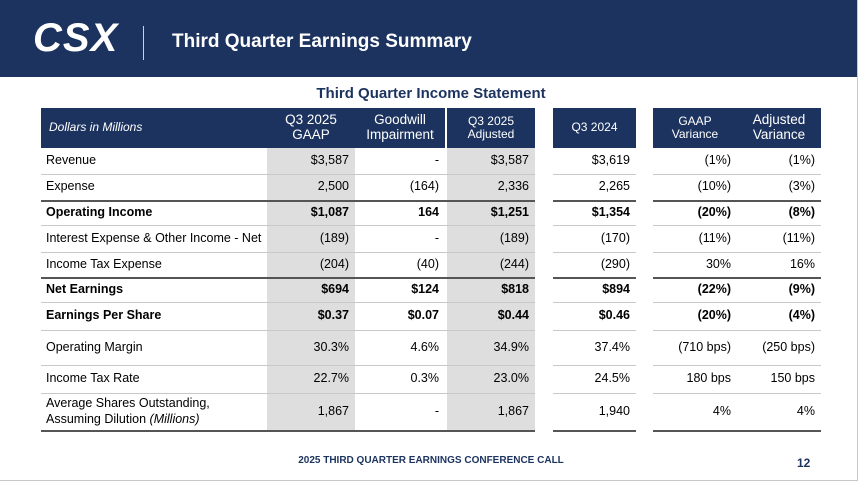 This screenshot has width=862, height=482. I want to click on label-line: Income Tax Rate, so click(93, 378).